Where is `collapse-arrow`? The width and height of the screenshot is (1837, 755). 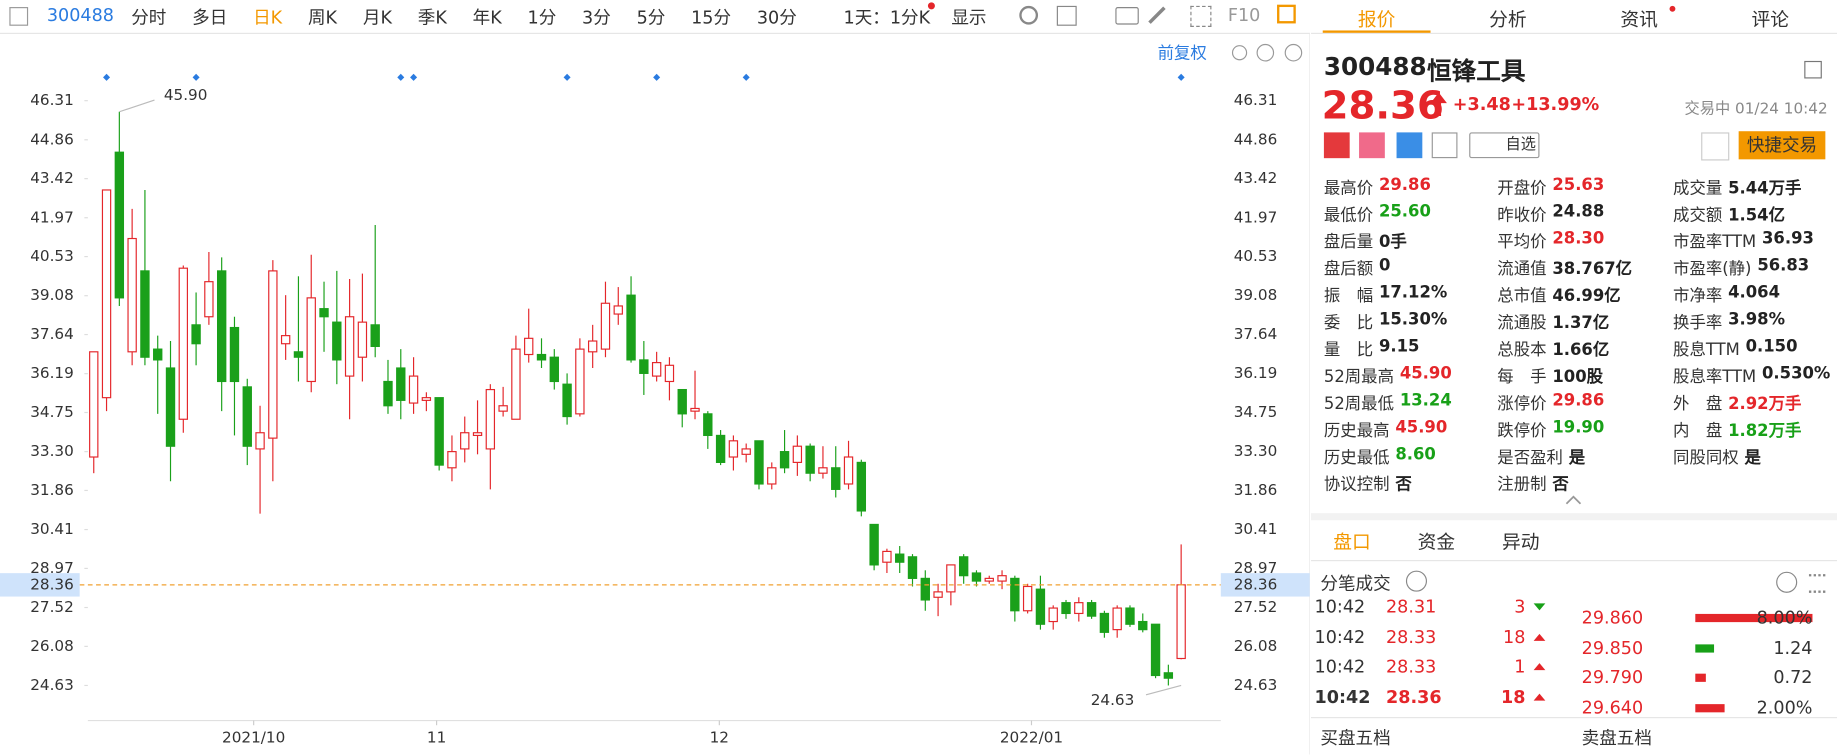 collapse-arrow is located at coordinates (1573, 500).